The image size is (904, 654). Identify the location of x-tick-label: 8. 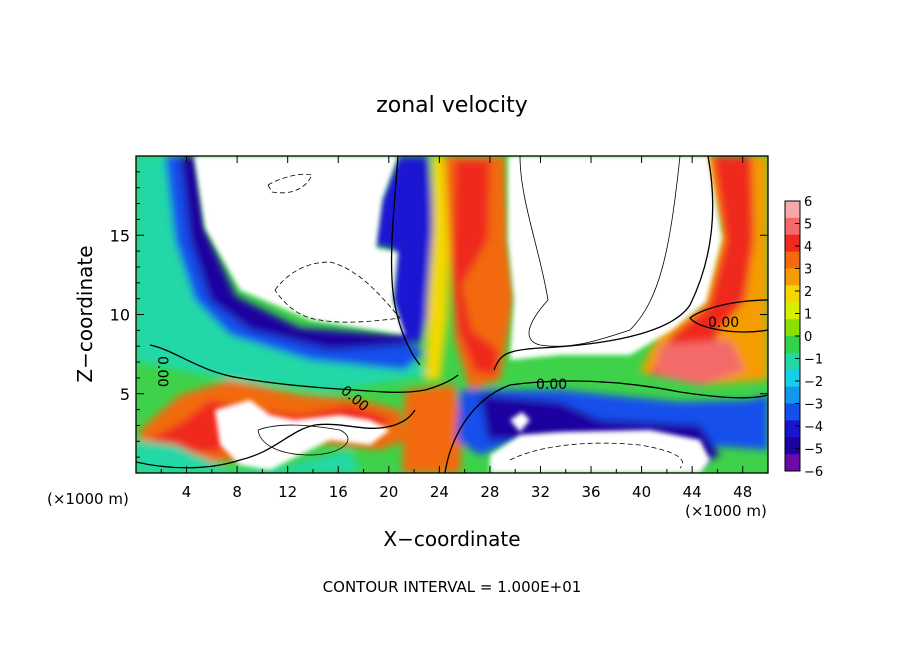
(237, 492).